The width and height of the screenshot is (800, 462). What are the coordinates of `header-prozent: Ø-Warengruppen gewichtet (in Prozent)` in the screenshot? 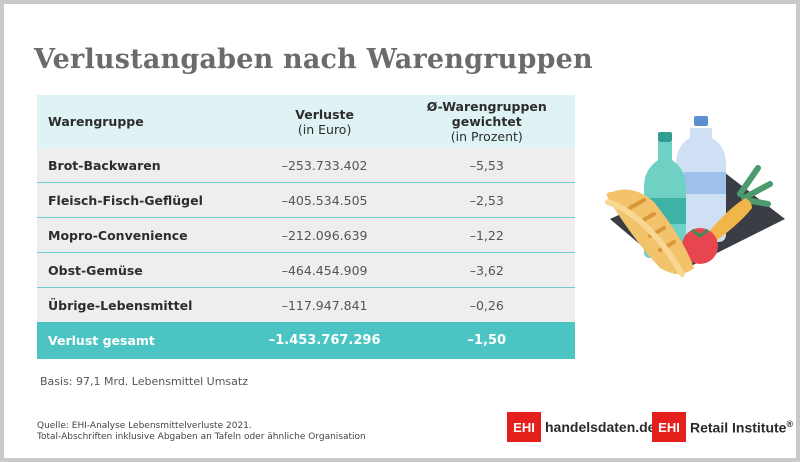 It's located at (486, 121).